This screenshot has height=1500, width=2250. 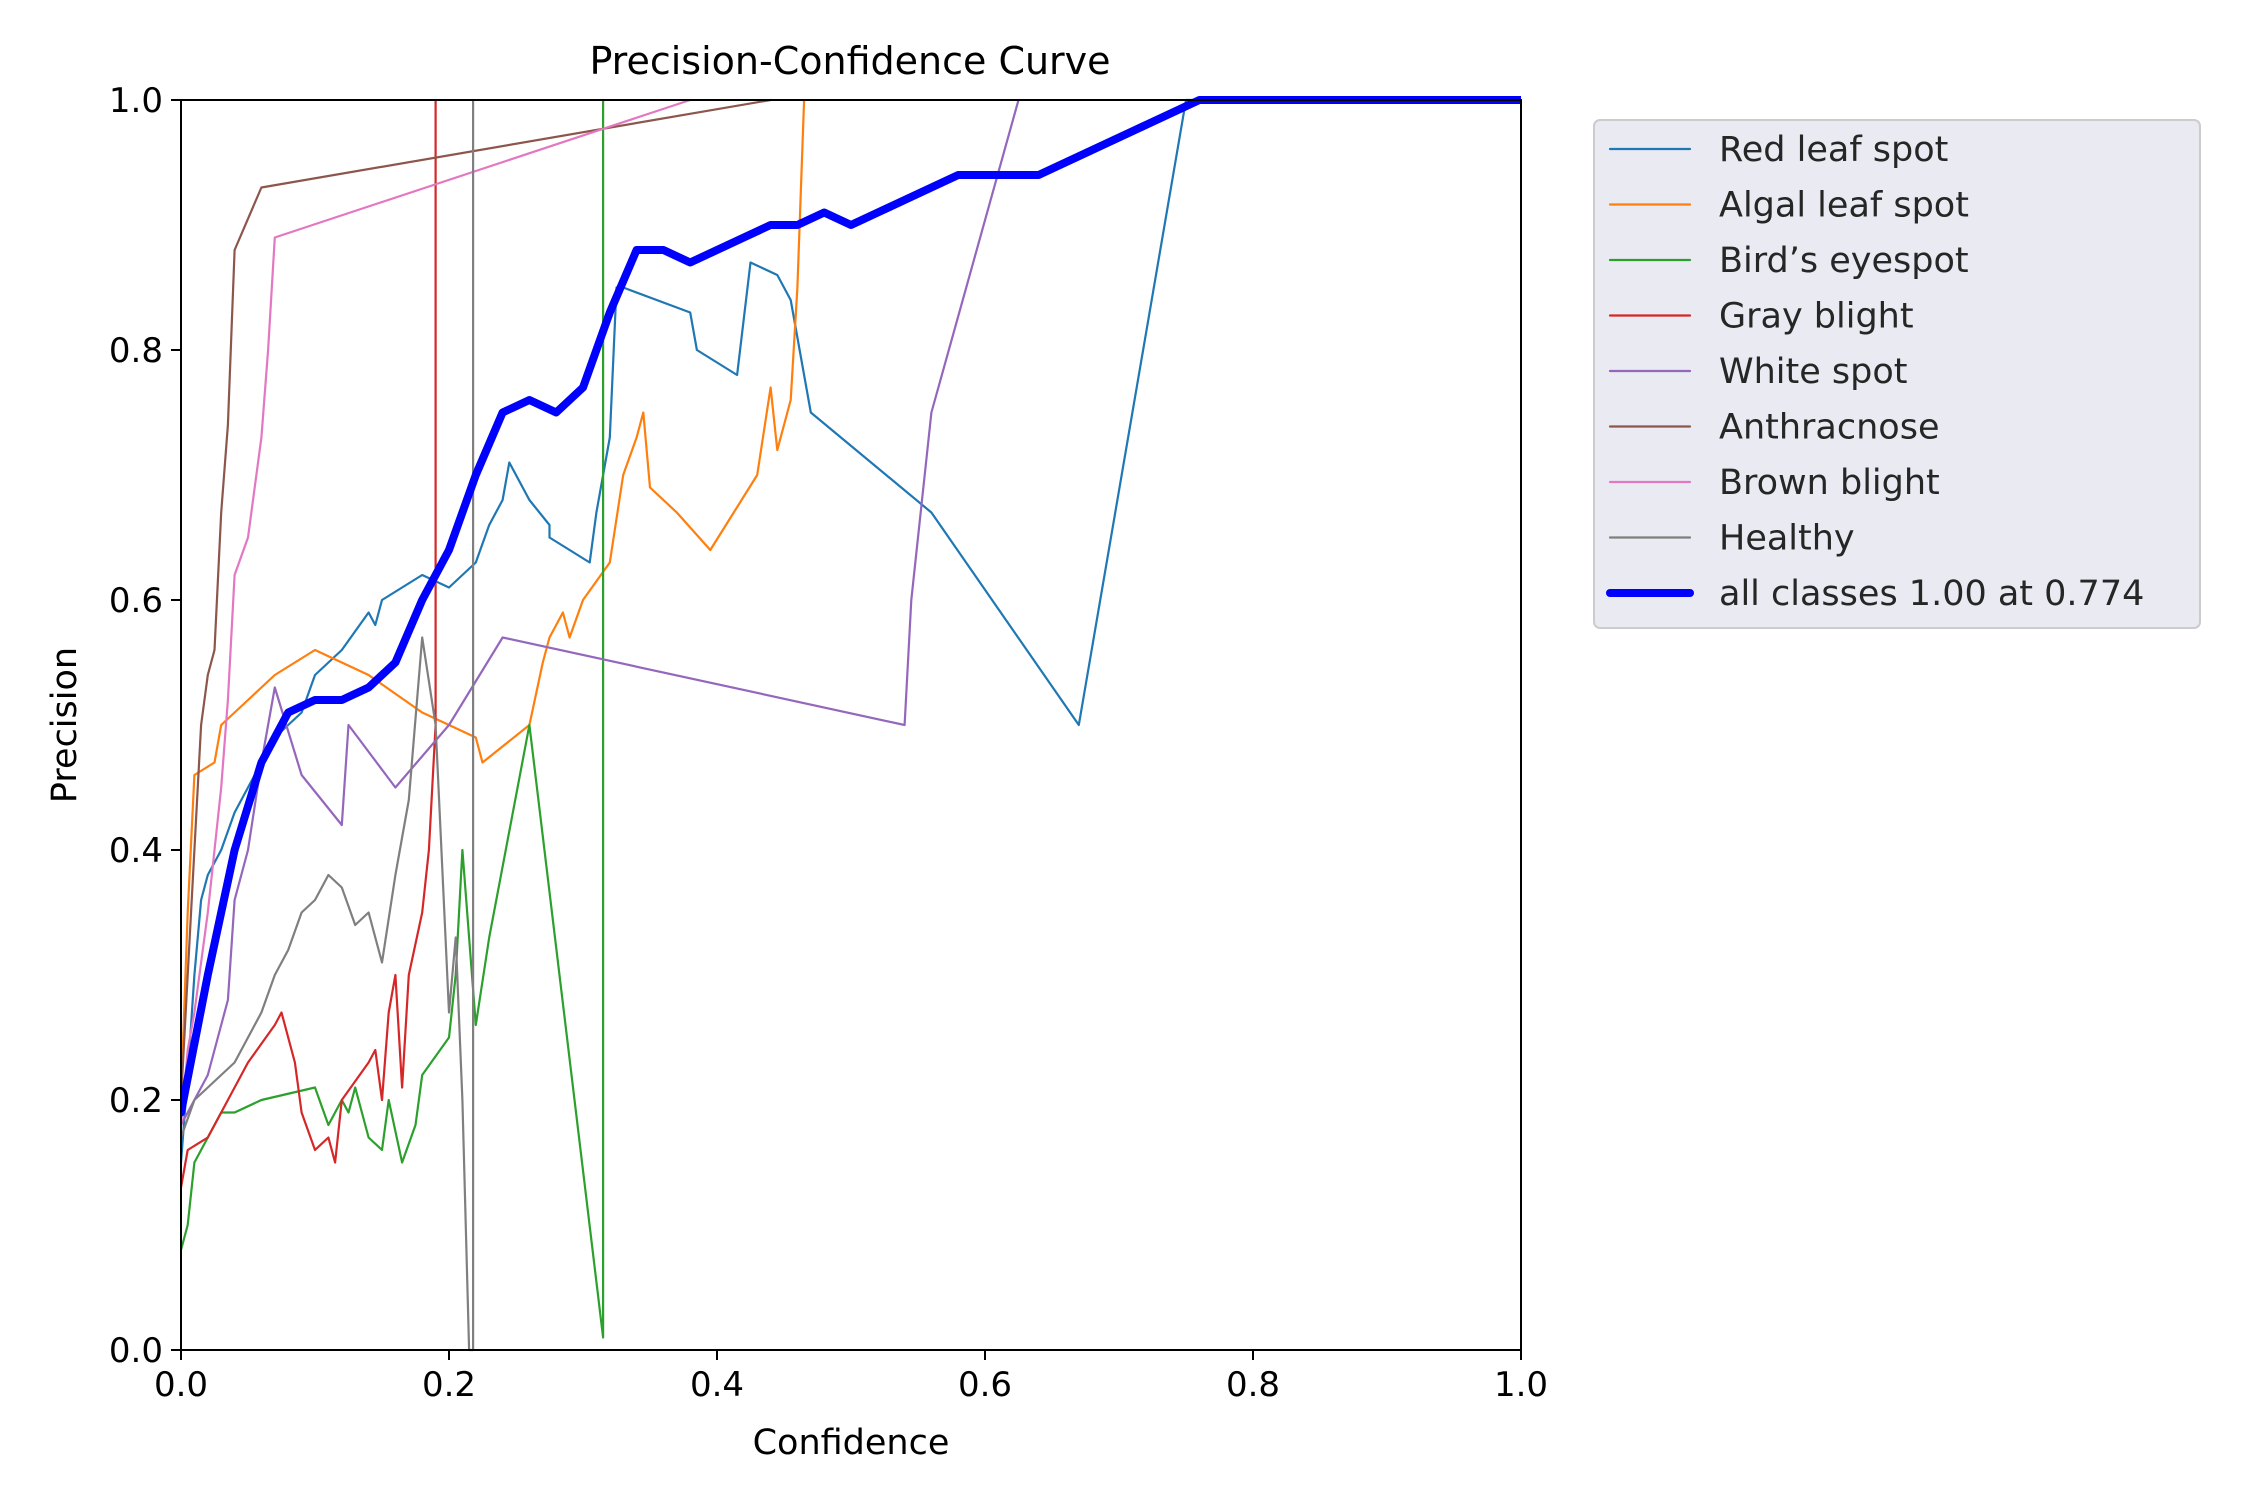 What do you see at coordinates (1844, 261) in the screenshot?
I see `legend-label: Bird’s eyespot` at bounding box center [1844, 261].